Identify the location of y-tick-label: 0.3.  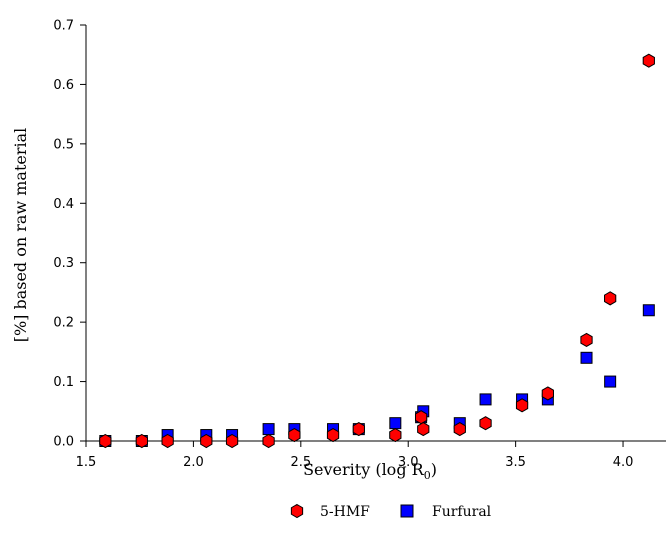
(63, 263).